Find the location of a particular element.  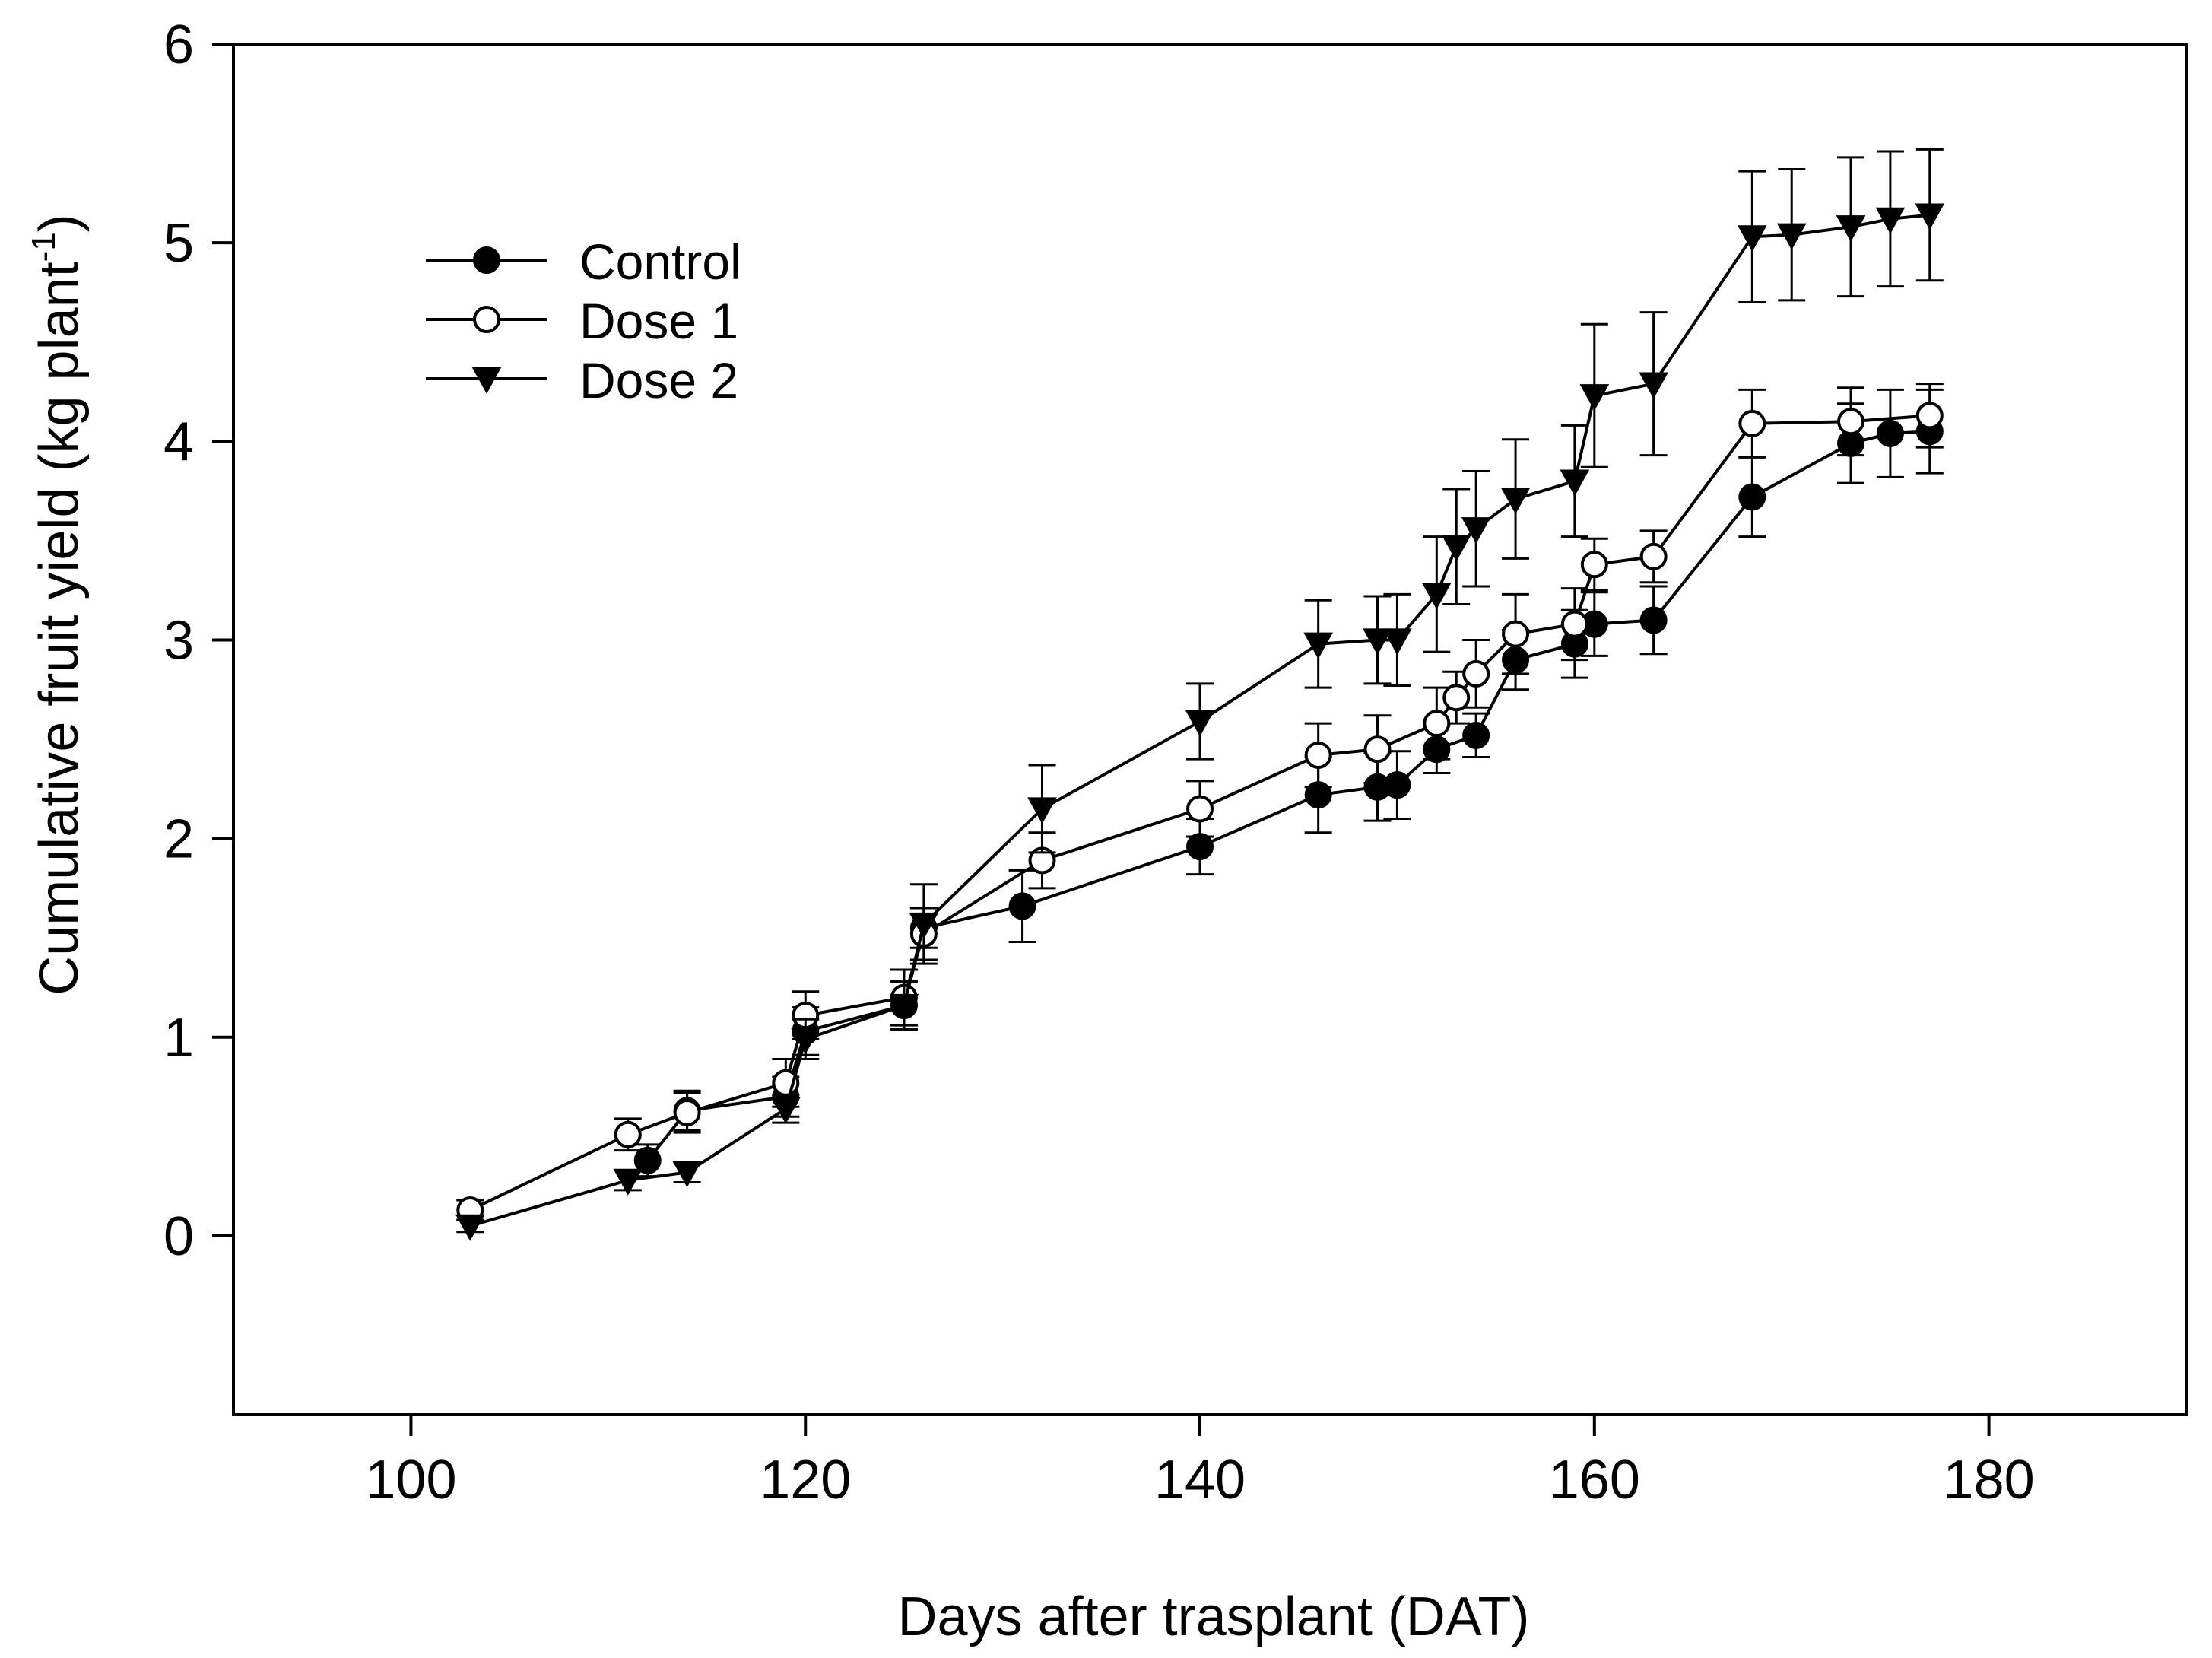

legend-label: Dose 2 is located at coordinates (658, 380).